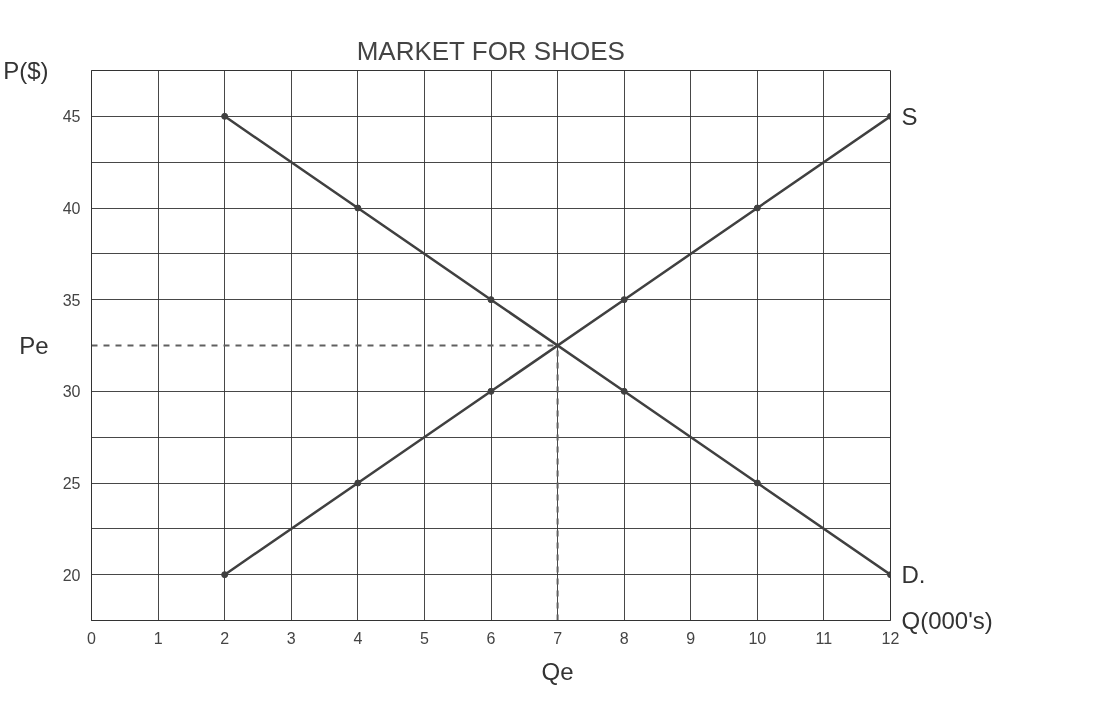 The height and width of the screenshot is (709, 1109). Describe the element at coordinates (490, 50) in the screenshot. I see `chart-title: MARKET FOR SHOES` at that location.